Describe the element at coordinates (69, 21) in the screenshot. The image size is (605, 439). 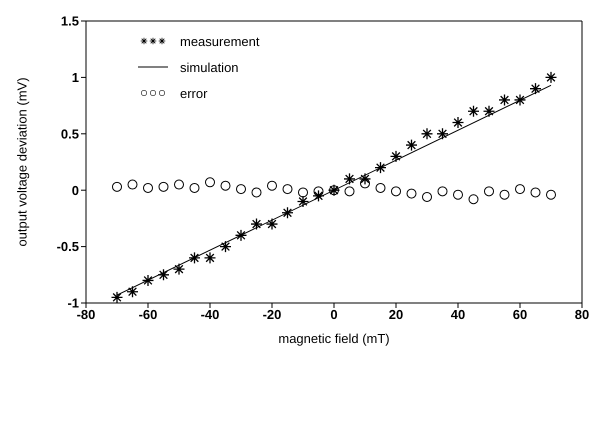
I see `y-tick-label: 1.5` at that location.